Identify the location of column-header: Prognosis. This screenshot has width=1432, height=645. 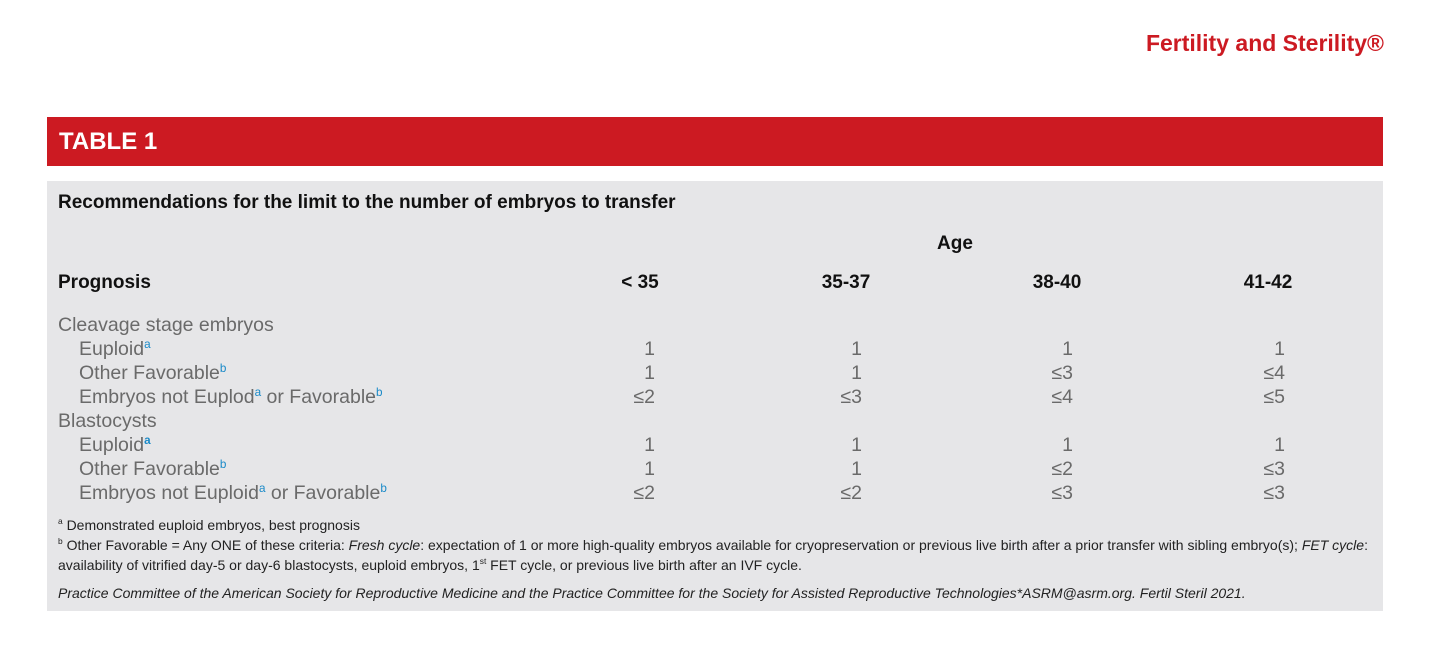
(104, 282).